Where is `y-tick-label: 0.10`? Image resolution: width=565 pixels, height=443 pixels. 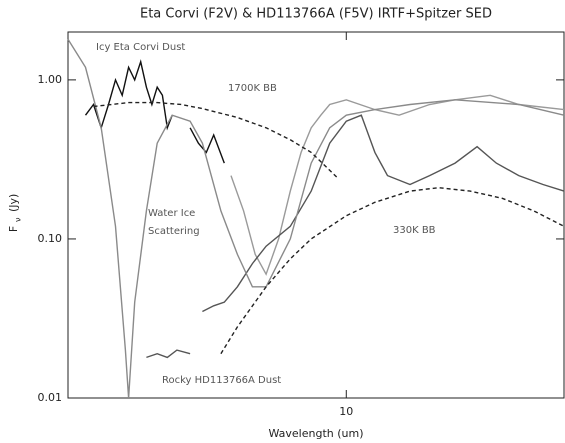 y-tick-label: 0.10 is located at coordinates (50, 238).